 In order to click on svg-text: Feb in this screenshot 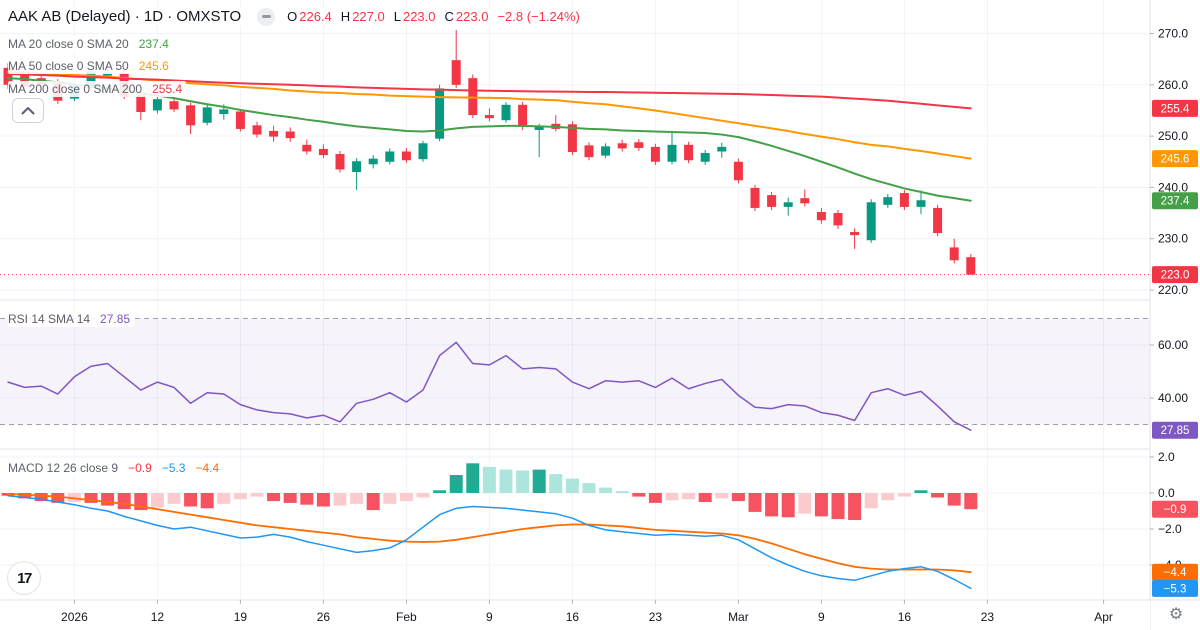, I will do `click(406, 617)`.